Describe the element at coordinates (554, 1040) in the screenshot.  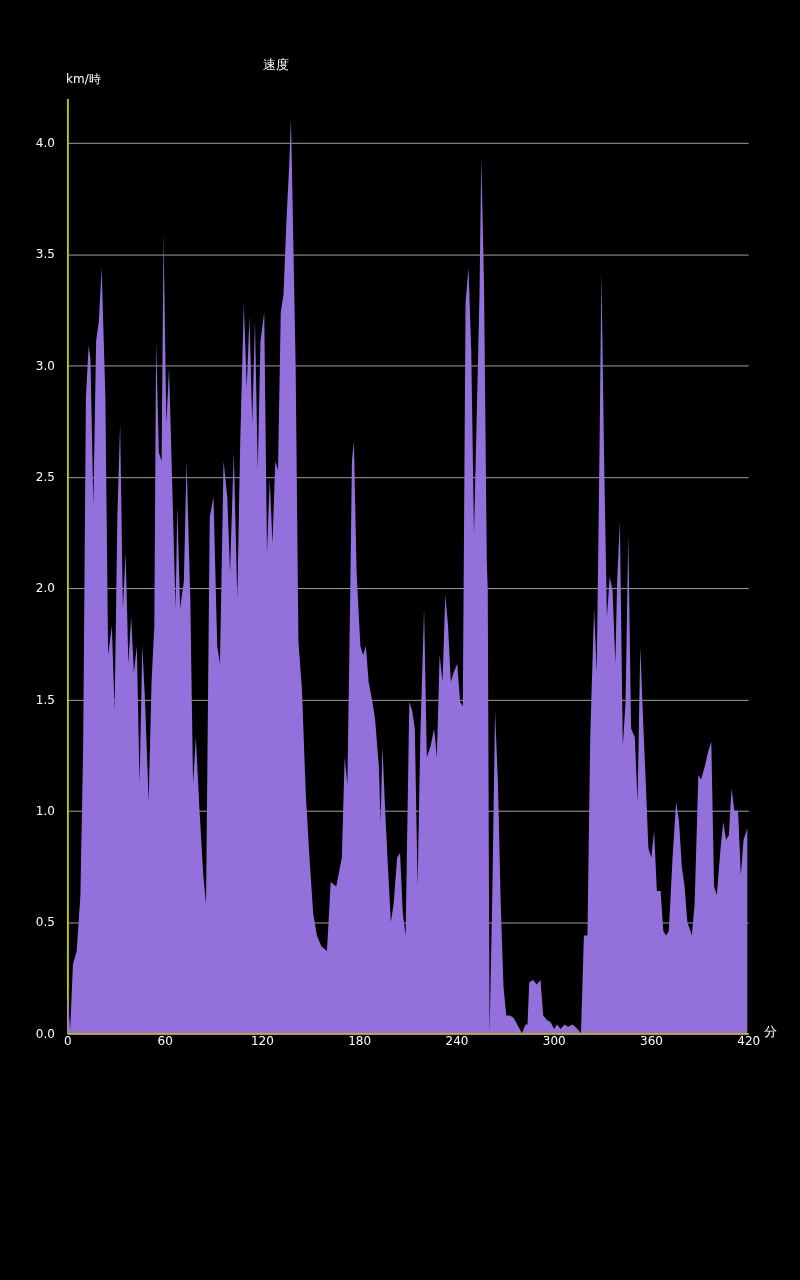
I see `x-tick-label: 300` at that location.